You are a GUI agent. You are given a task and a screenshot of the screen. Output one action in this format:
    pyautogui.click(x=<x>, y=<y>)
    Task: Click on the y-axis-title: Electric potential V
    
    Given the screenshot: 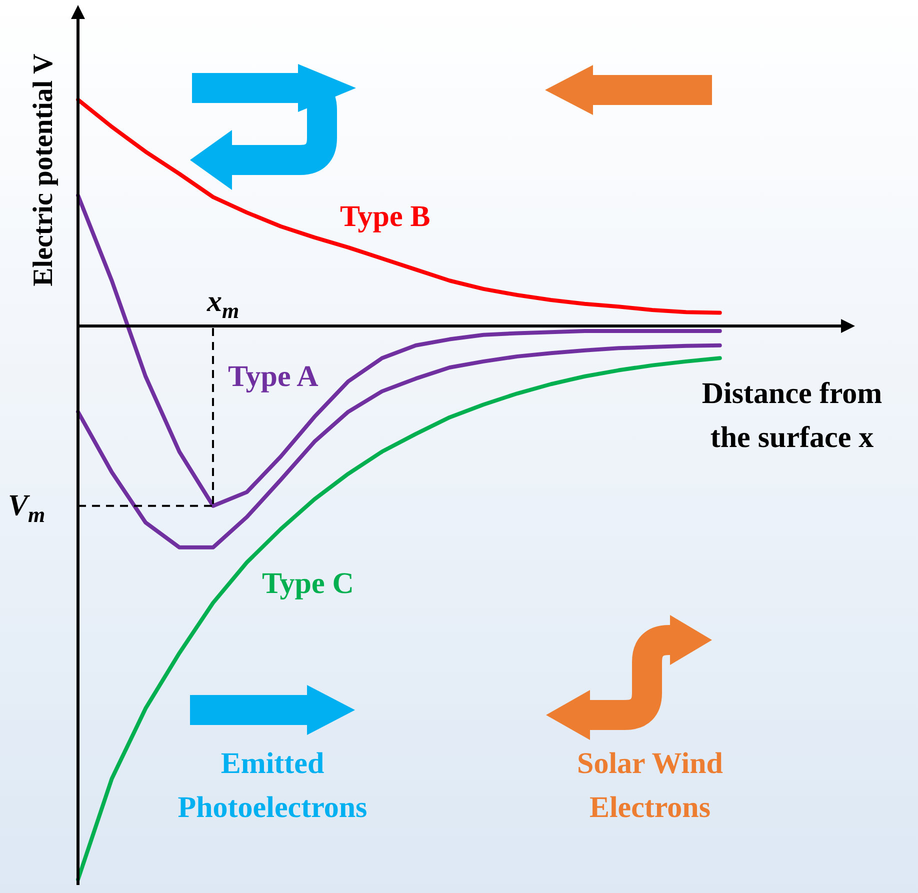 What is the action you would take?
    pyautogui.click(x=43, y=170)
    